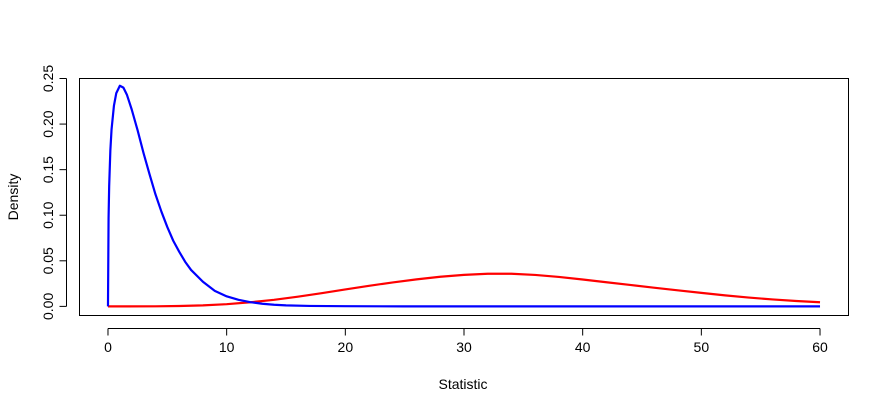 The image size is (889, 414). I want to click on y-tick-label: 0.20, so click(48, 123).